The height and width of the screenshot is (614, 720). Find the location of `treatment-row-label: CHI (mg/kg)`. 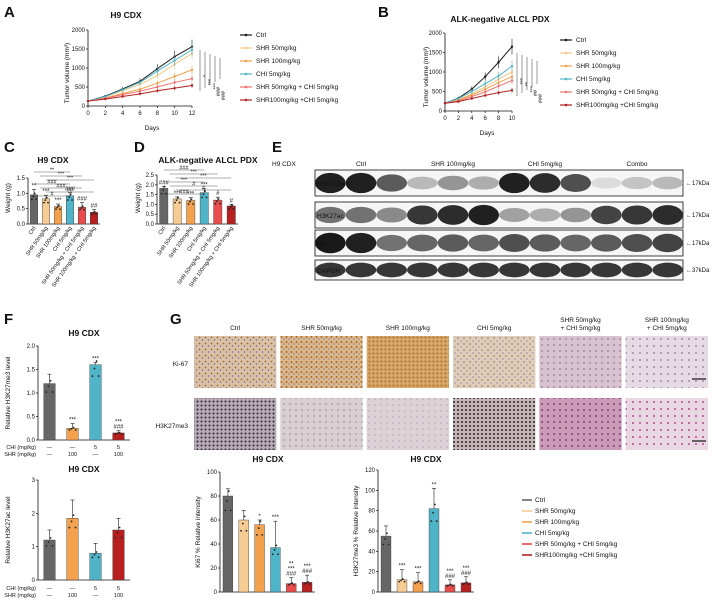

treatment-row-label: CHI (mg/kg) is located at coordinates (21, 448).